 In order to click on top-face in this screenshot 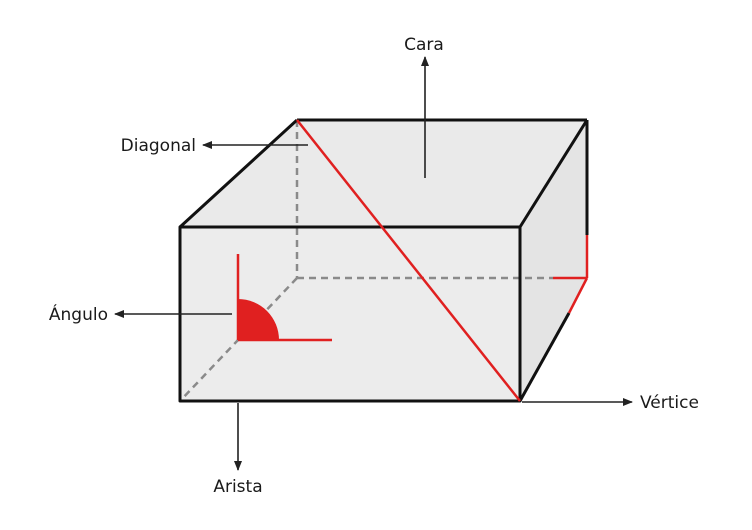, I will do `click(383, 173)`.